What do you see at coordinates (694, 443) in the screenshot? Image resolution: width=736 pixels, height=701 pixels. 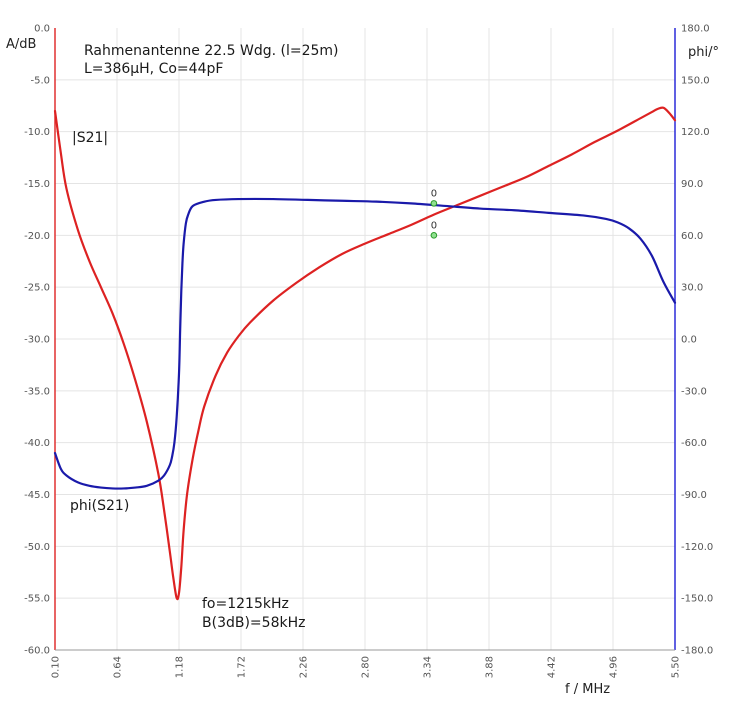 I see `right-tick-label: -60.0` at bounding box center [694, 443].